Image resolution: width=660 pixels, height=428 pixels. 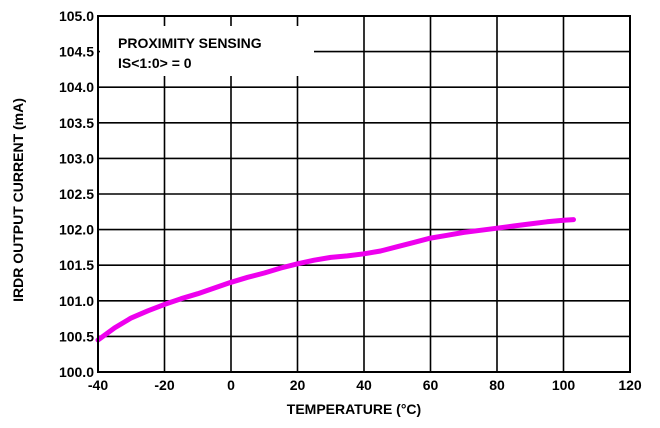 What do you see at coordinates (354, 409) in the screenshot?
I see `x-axis-title: TEMPERATURE (°C)` at bounding box center [354, 409].